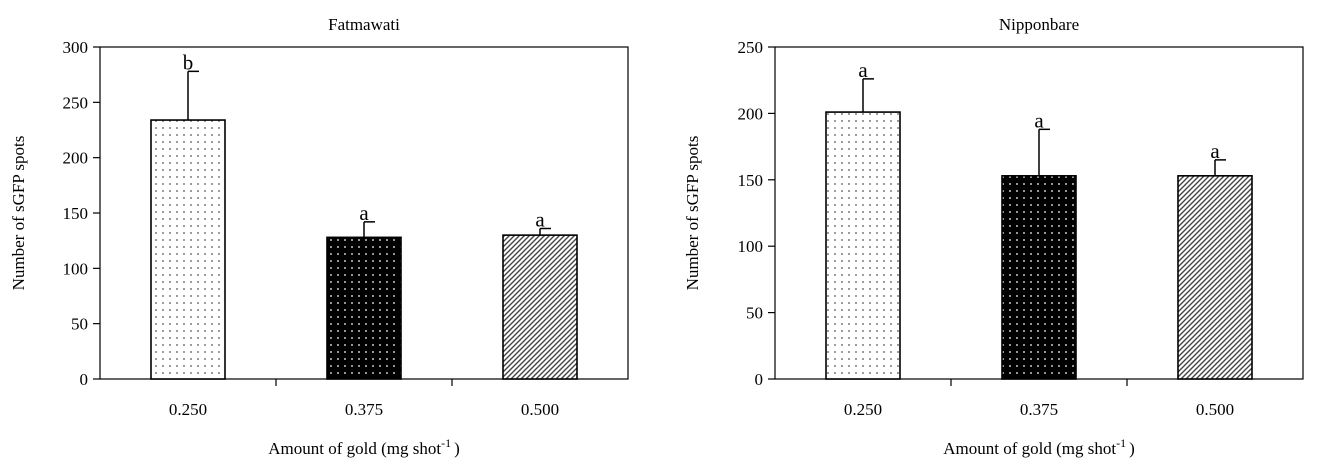 Image resolution: width=1330 pixels, height=461 pixels. What do you see at coordinates (1039, 24) in the screenshot?
I see `chart-title: Nipponbare` at bounding box center [1039, 24].